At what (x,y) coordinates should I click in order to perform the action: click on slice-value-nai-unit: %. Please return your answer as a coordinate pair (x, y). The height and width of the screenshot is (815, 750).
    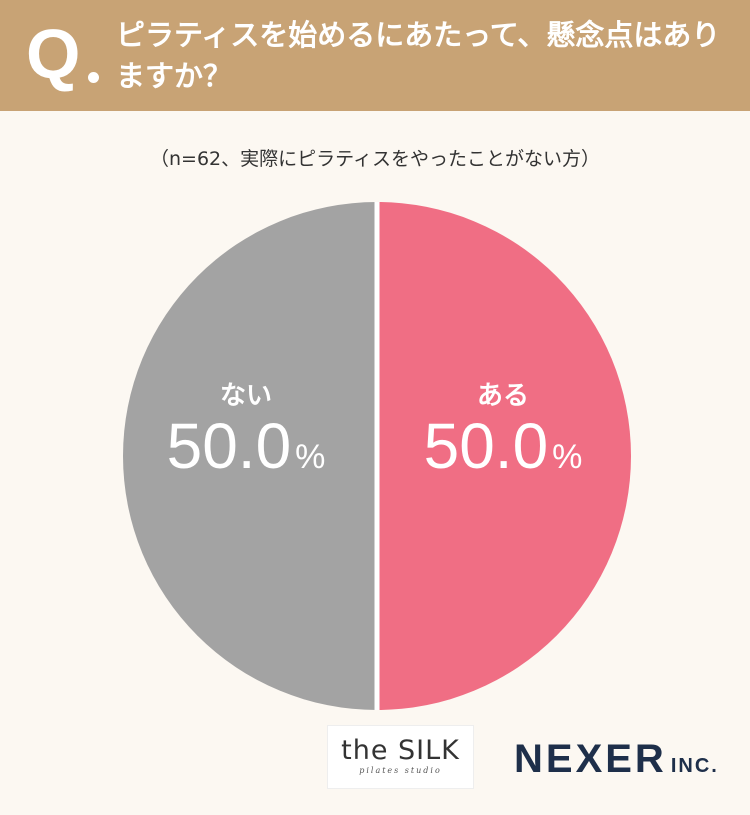
    Looking at the image, I should click on (310, 457).